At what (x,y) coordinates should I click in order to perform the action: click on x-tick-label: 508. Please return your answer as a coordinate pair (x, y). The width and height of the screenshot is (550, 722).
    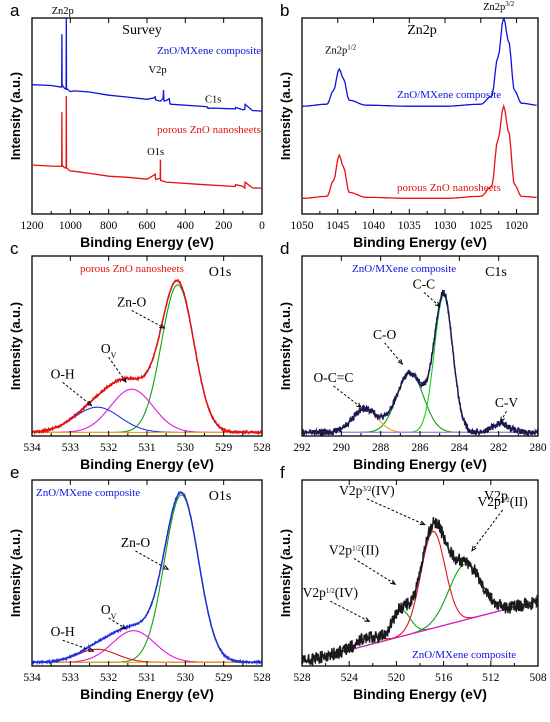
    Looking at the image, I should click on (538, 678).